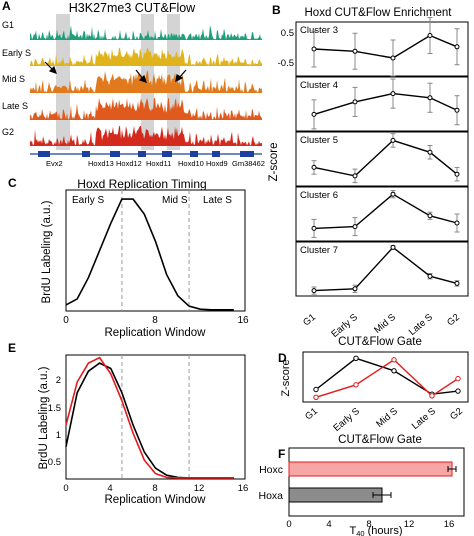 The image size is (474, 536). Describe the element at coordinates (328, 524) in the screenshot. I see `f-xtick-4: 4` at that location.